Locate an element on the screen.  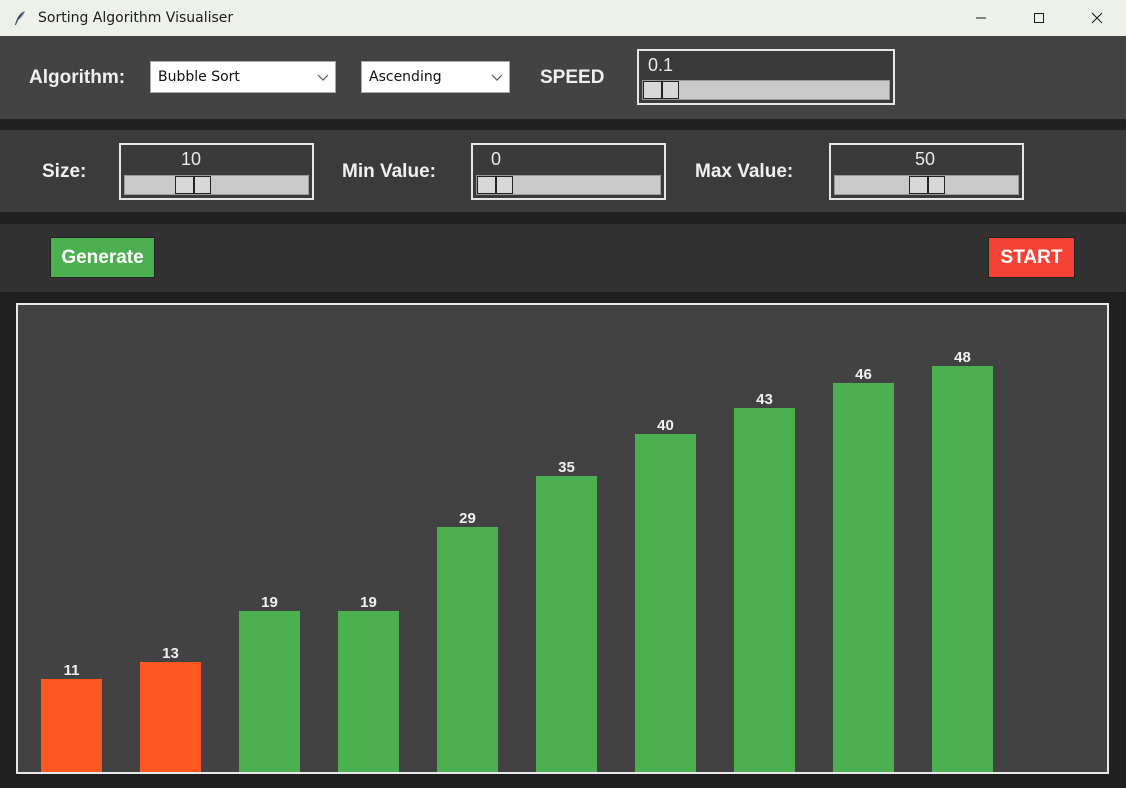
bar-value-label: 13 is located at coordinates (170, 653).